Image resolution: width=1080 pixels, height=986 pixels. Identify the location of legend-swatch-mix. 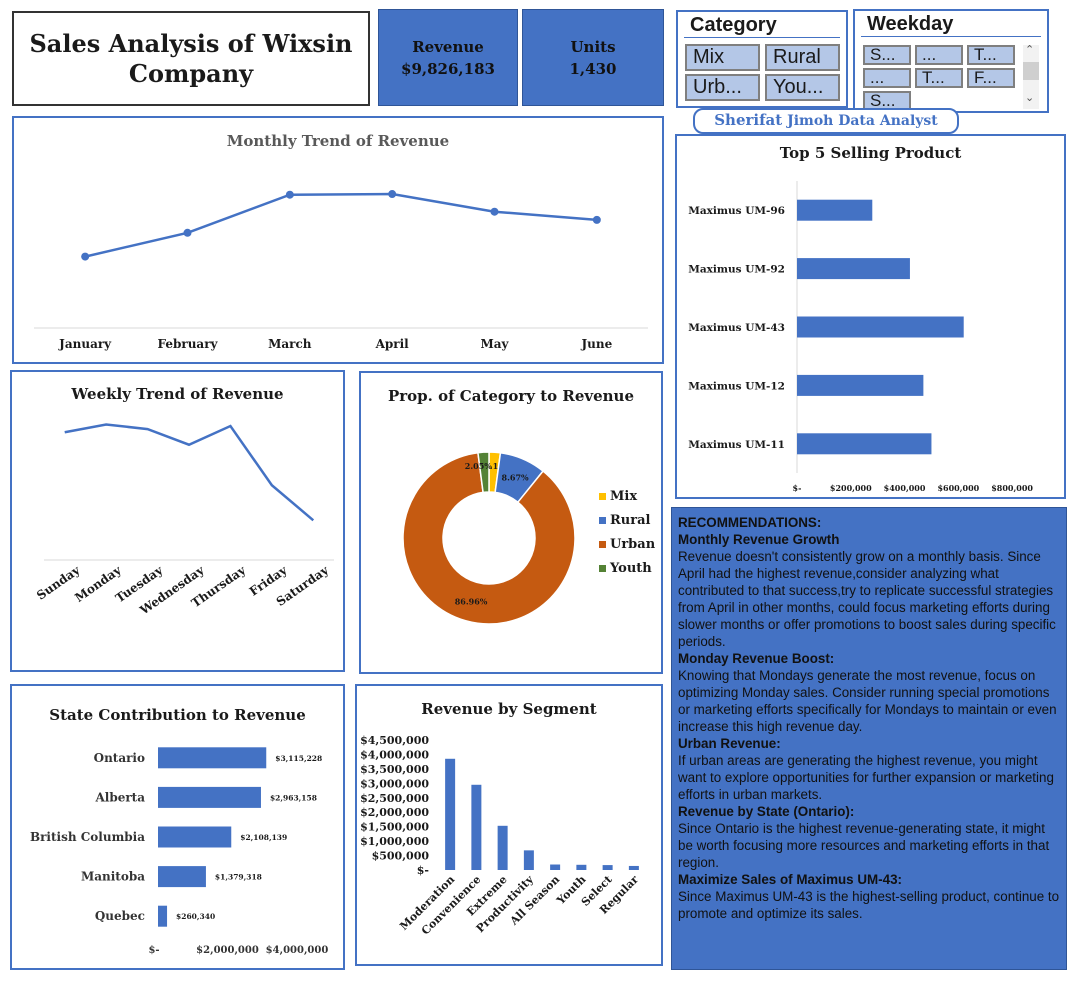
(602, 496).